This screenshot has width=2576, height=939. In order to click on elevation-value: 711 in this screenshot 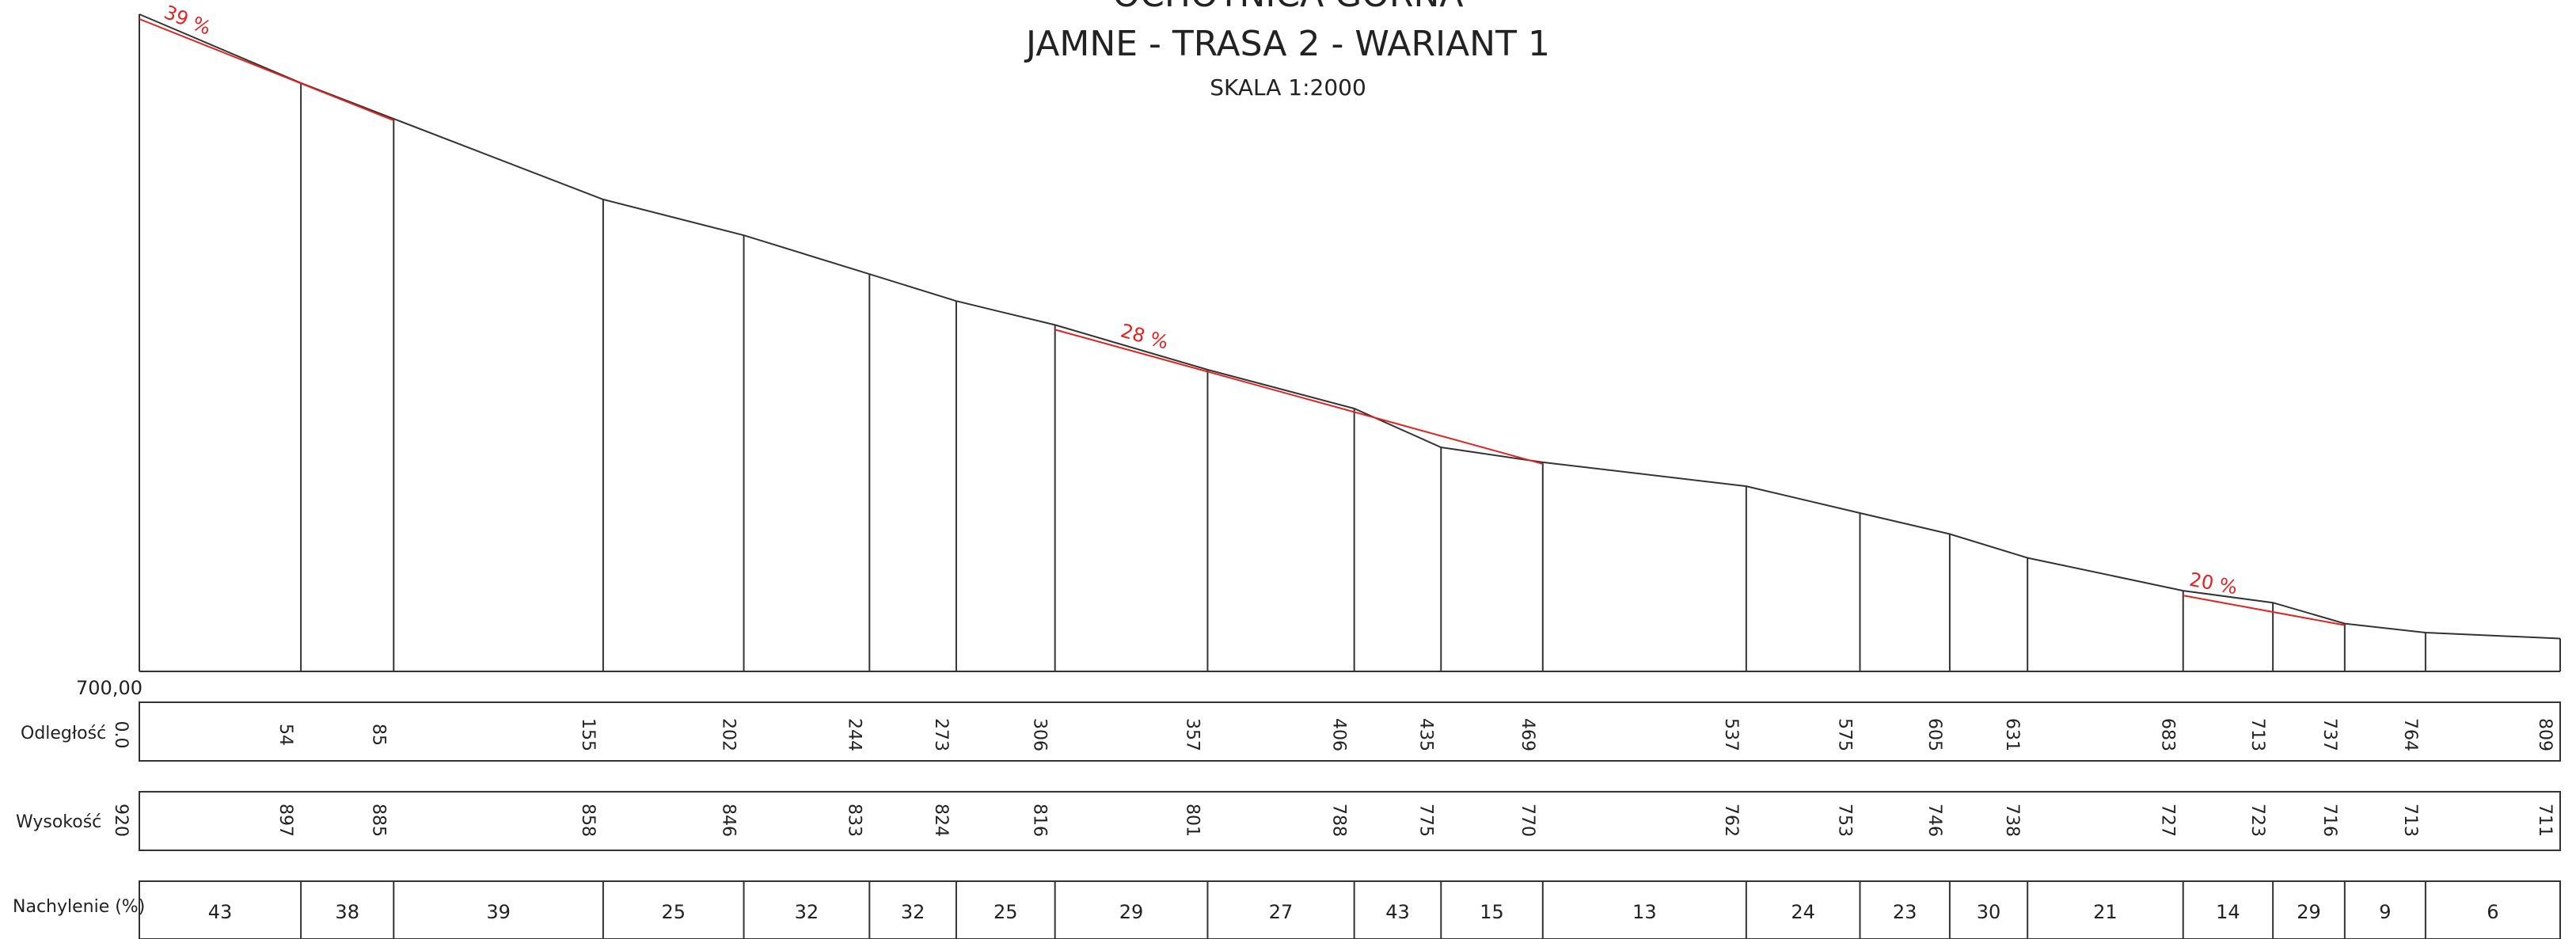, I will do `click(2545, 820)`.